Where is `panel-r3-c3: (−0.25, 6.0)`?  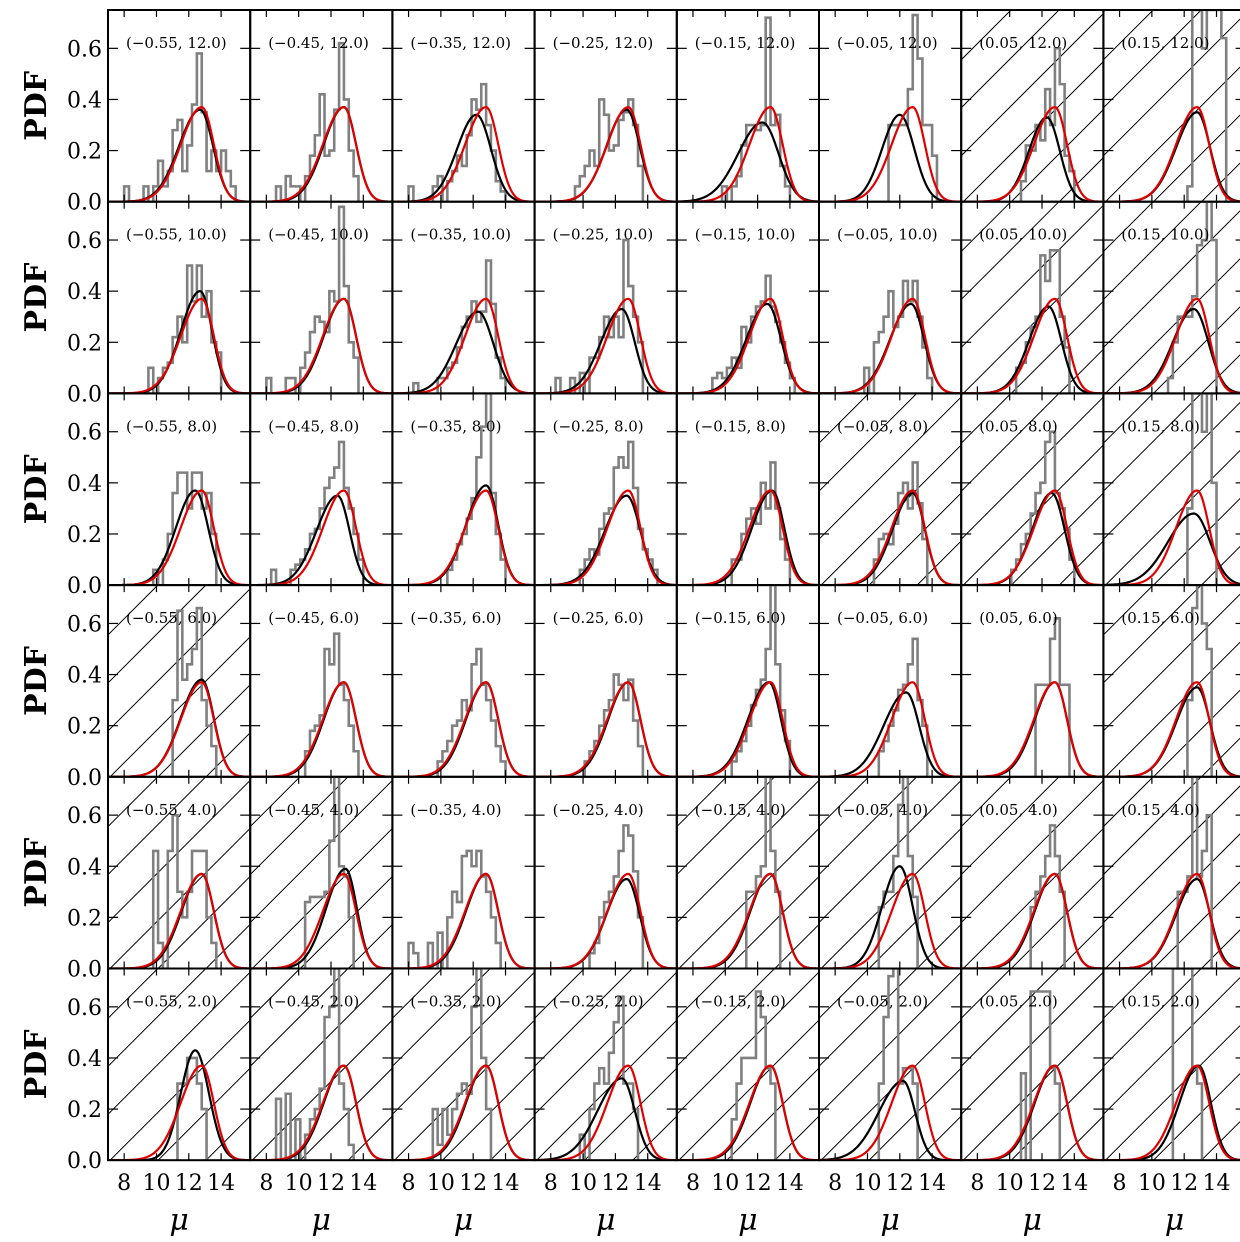
panel-r3-c3: (−0.25, 6.0) is located at coordinates (605, 681).